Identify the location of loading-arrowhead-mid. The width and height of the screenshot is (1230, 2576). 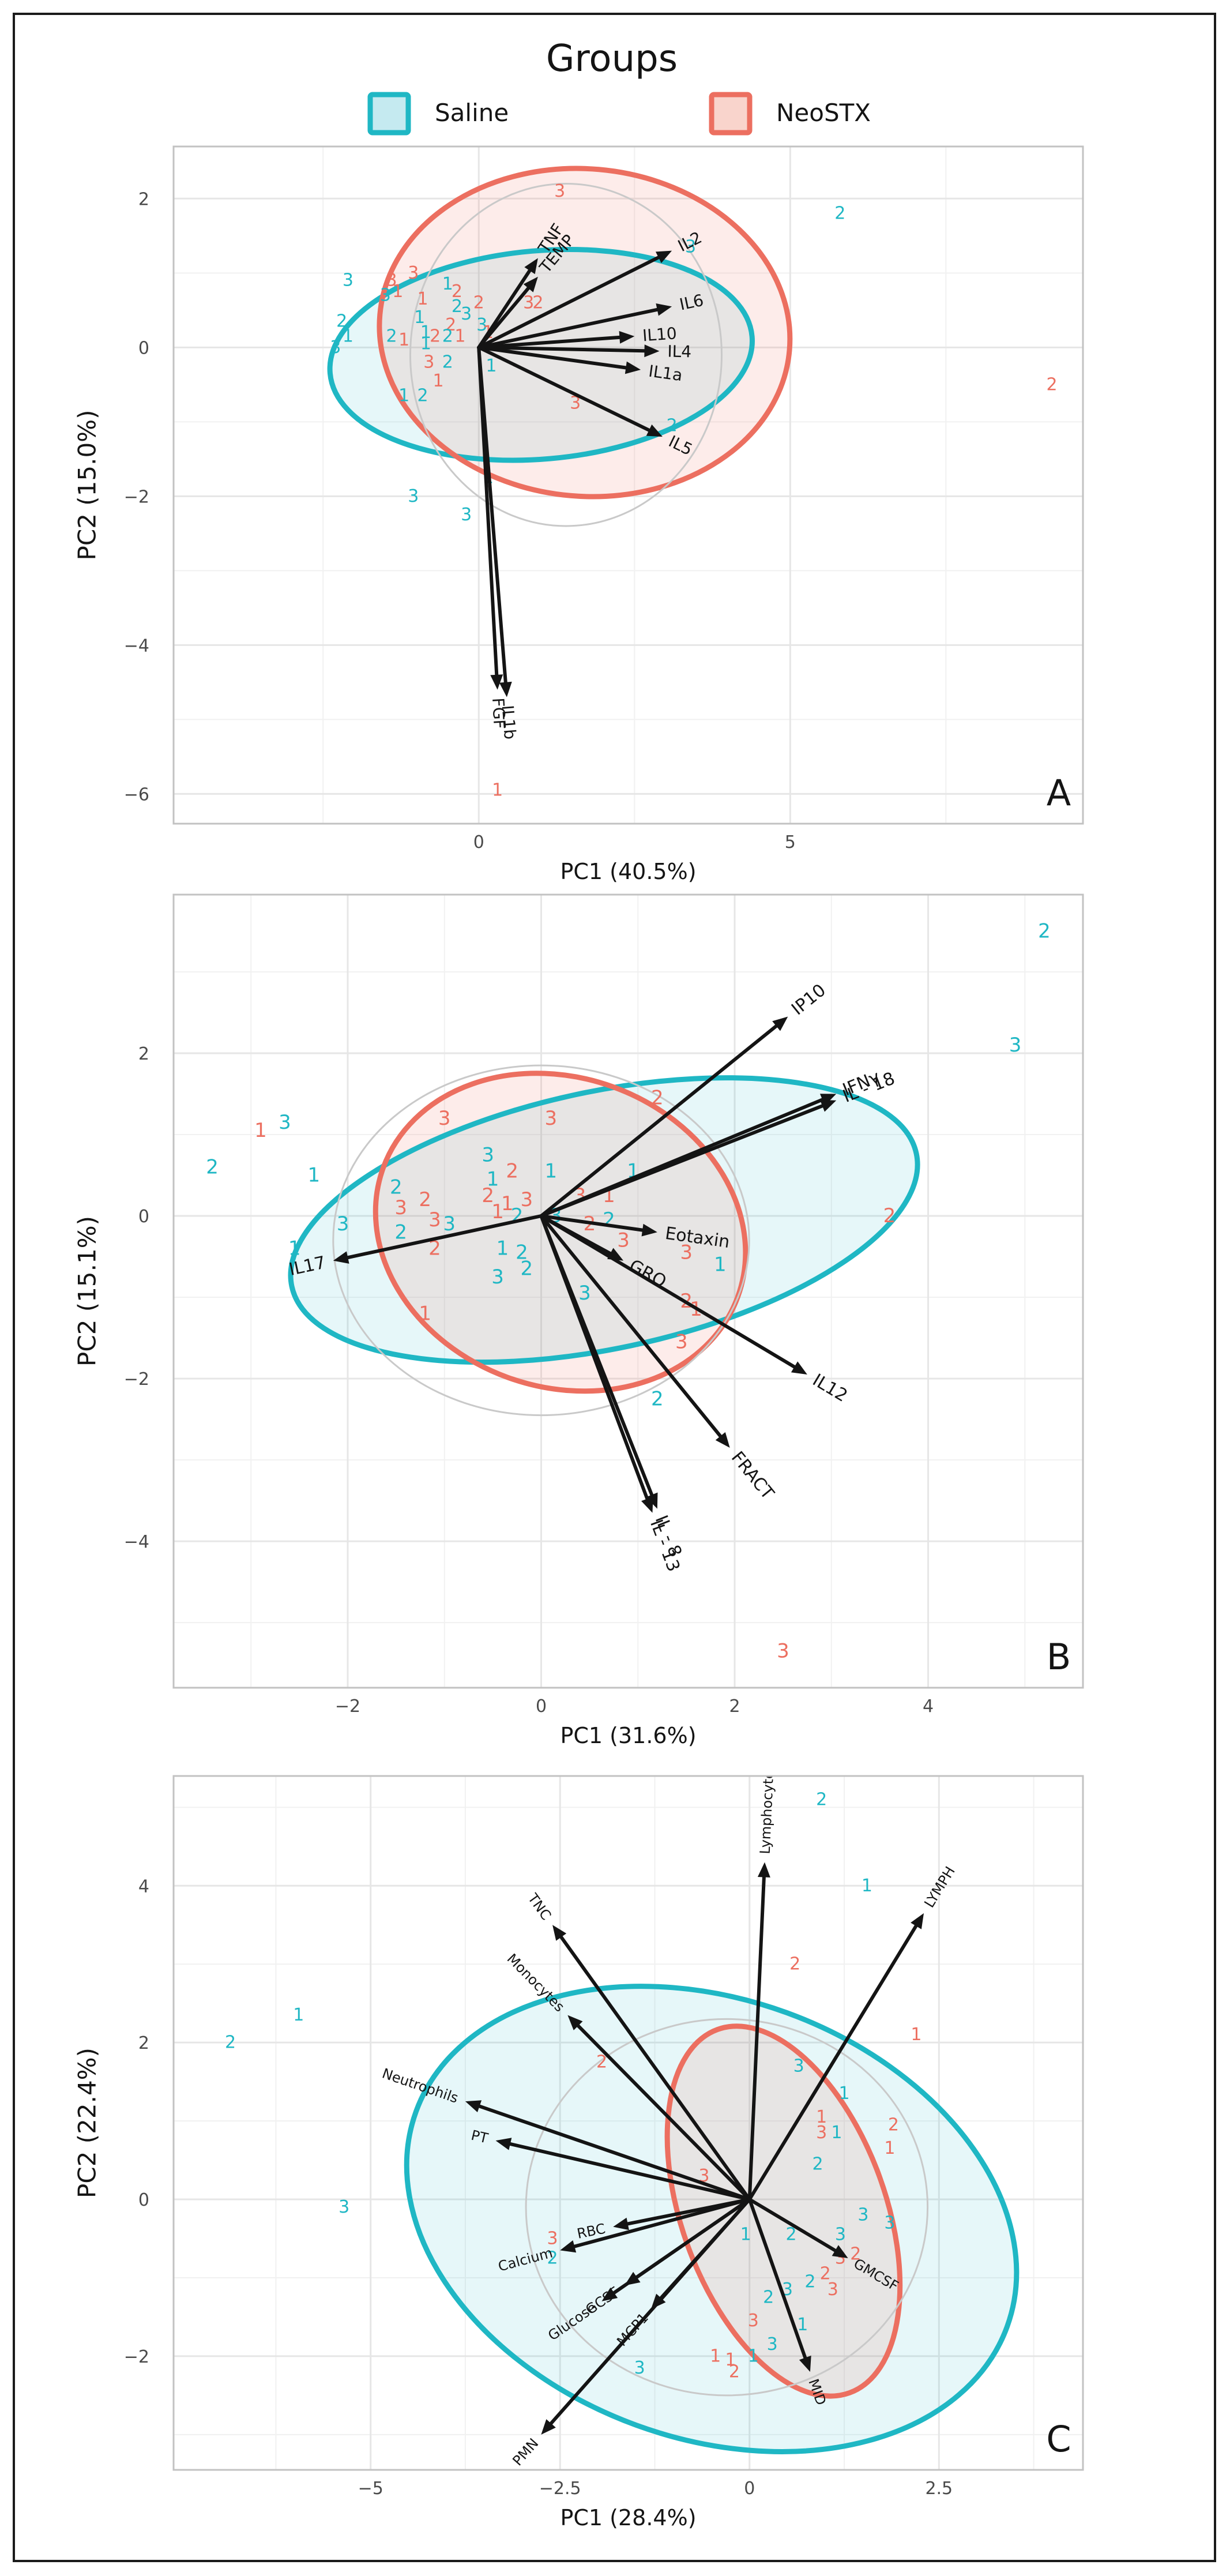
(805, 2364).